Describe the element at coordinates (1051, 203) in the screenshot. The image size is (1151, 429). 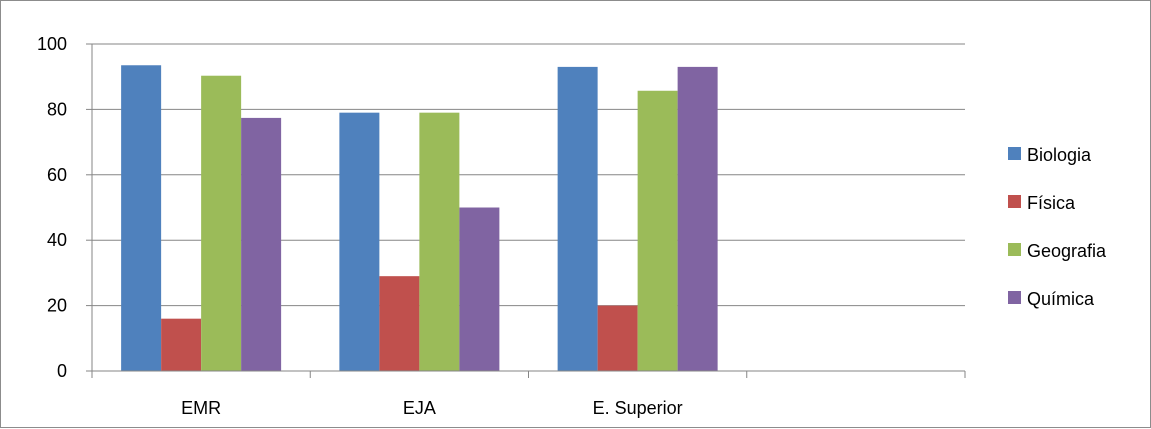
I see `legend-label: Física` at that location.